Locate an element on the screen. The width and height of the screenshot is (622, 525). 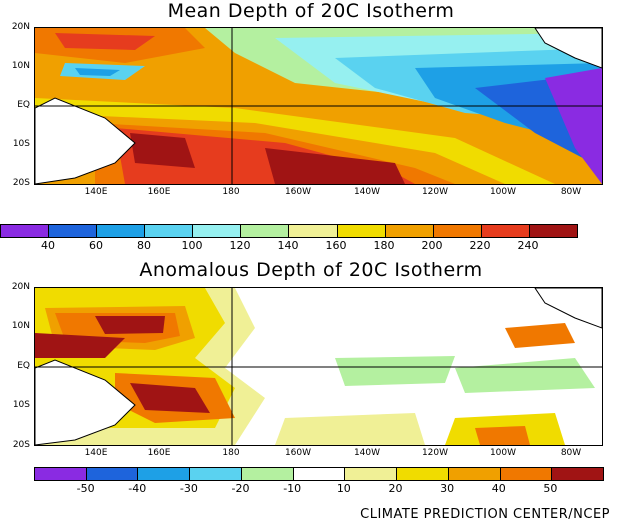
map2-title: Anomalous Depth of 20C Isotherm is located at coordinates (311, 270).